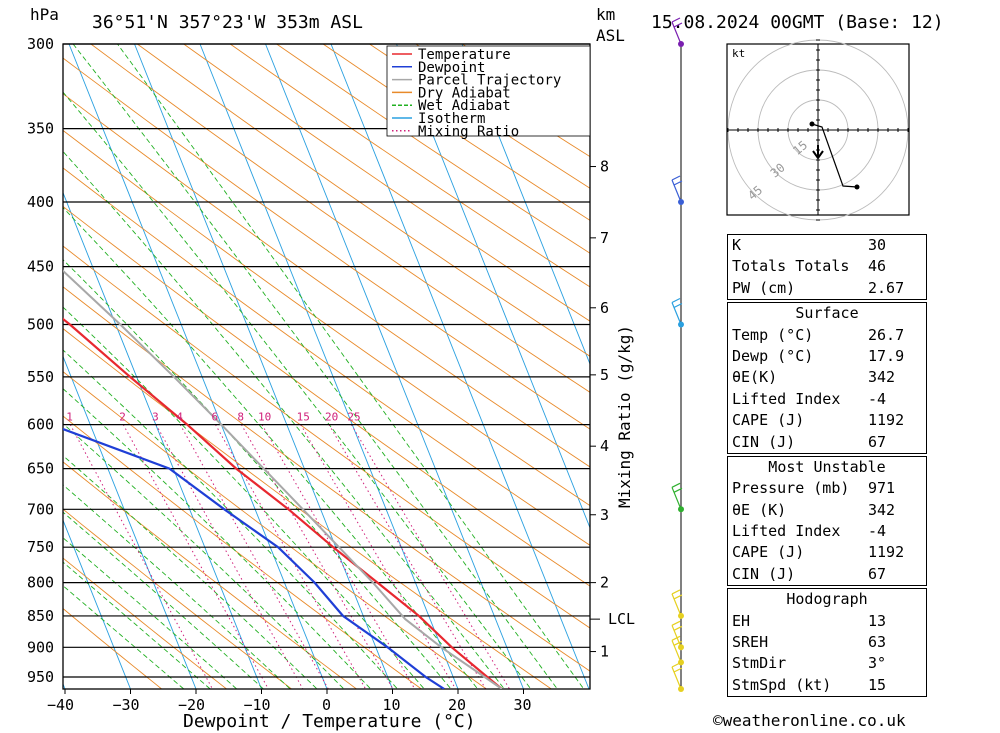  I want to click on hodograph-stat-value: 63, so click(877, 642).